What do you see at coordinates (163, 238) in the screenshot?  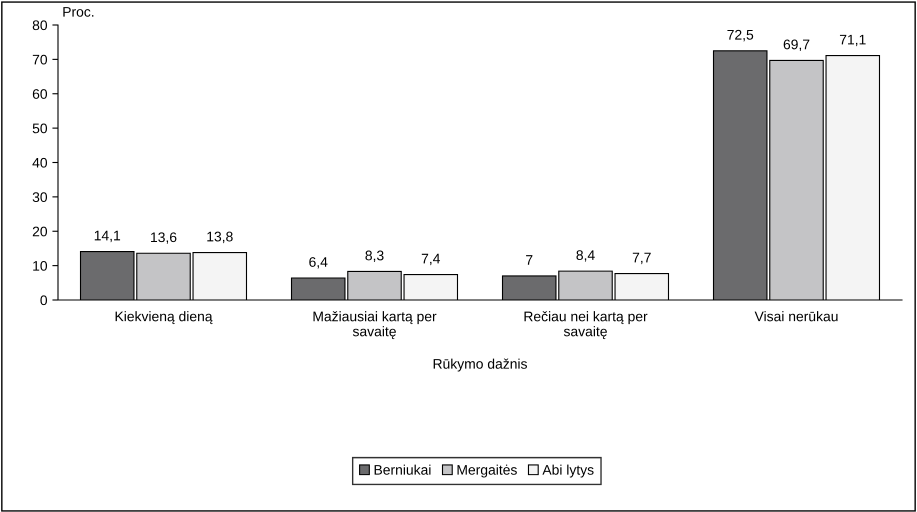 I see `data-label: 13,6` at bounding box center [163, 238].